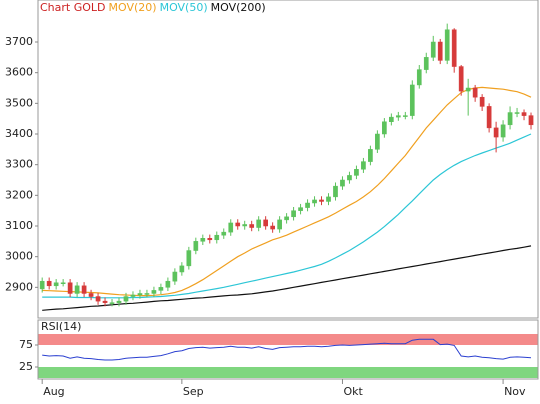 This screenshot has height=404, width=540. I want to click on y-tick-label: 25, so click(26, 366).